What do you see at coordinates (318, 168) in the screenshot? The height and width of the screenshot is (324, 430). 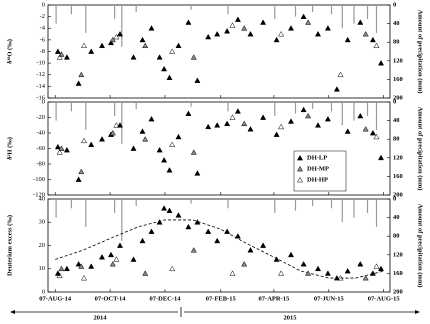 I see `legend-label: DH-MP` at bounding box center [318, 168].